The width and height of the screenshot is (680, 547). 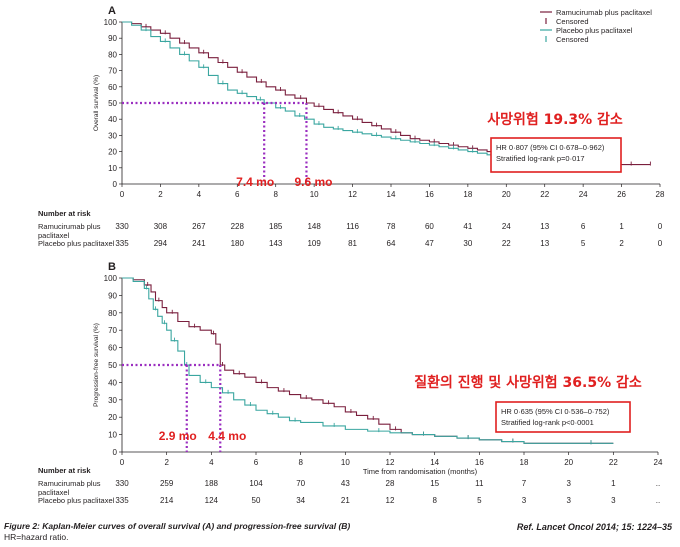 What do you see at coordinates (112, 11) in the screenshot?
I see `panel-label: A` at bounding box center [112, 11].